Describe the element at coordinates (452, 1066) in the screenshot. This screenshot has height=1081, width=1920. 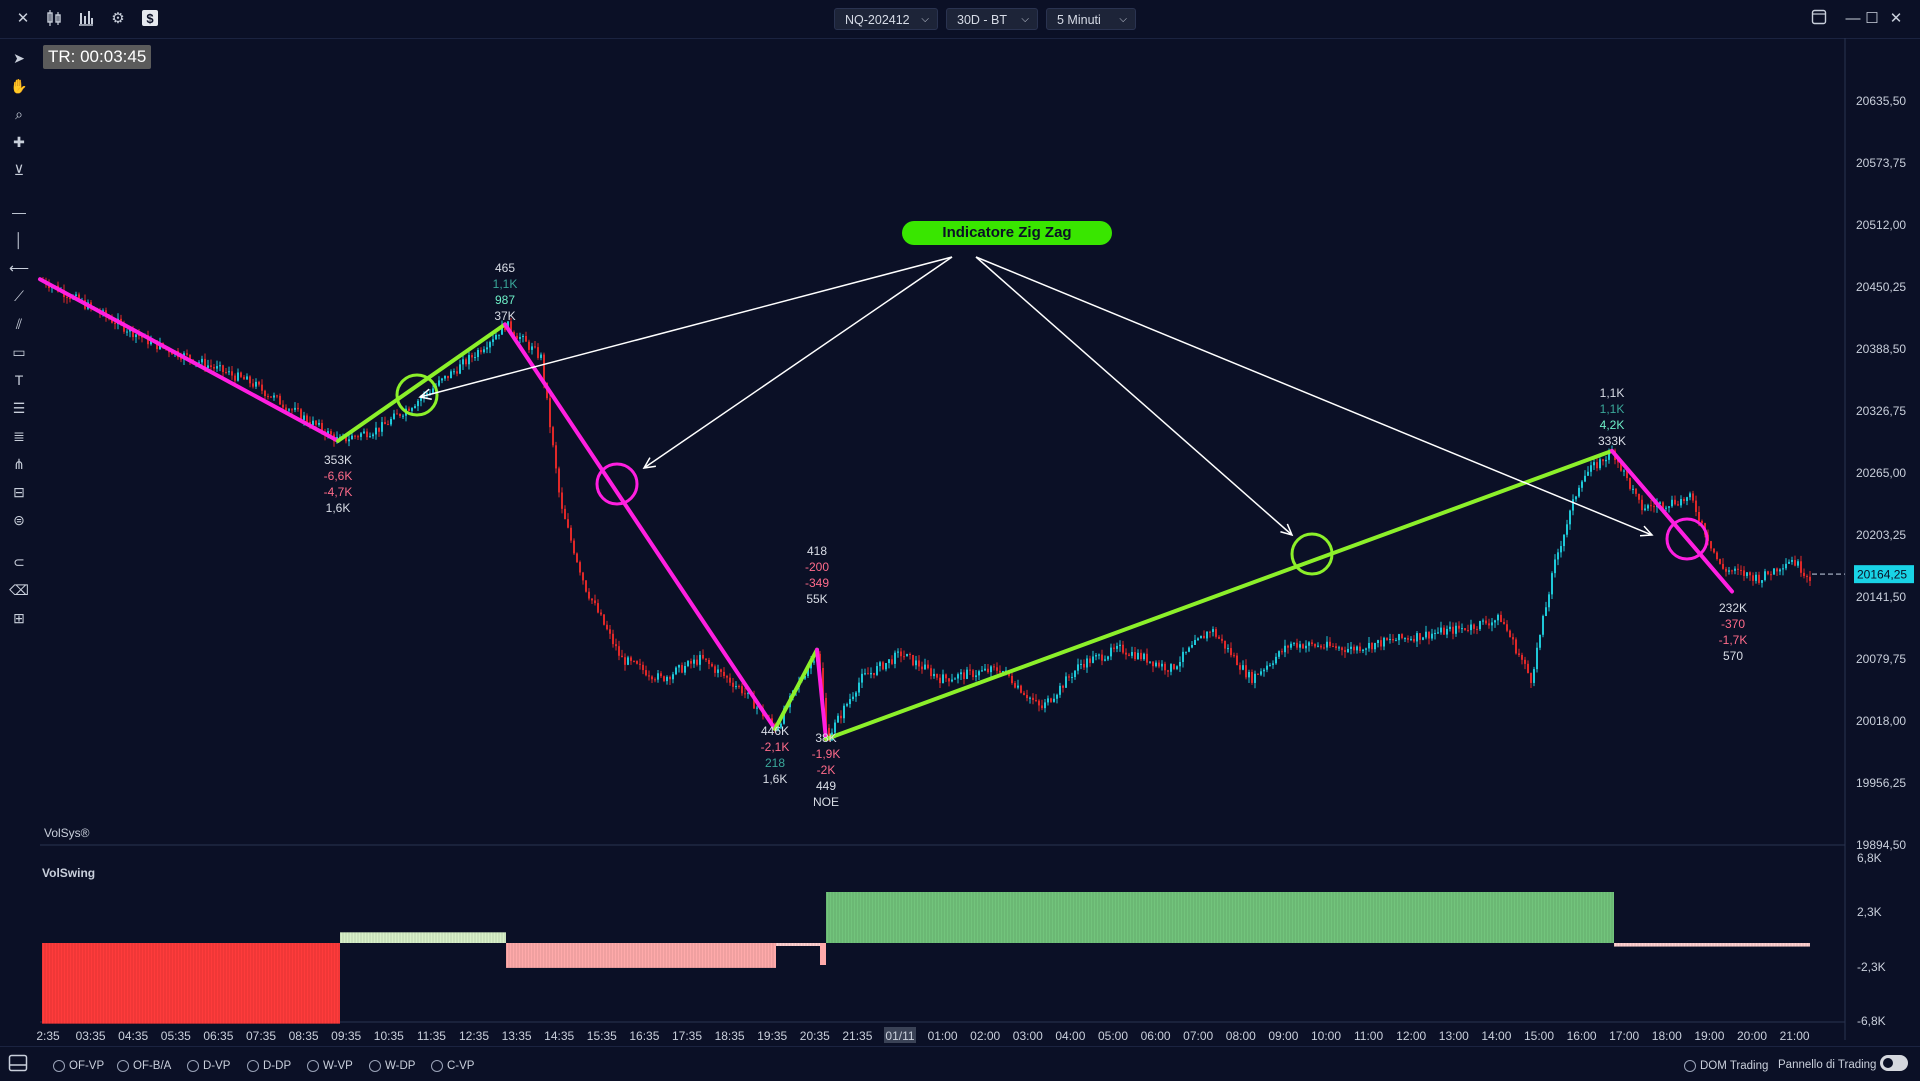
I see `study-toggle-c-vp: C-VP` at that location.